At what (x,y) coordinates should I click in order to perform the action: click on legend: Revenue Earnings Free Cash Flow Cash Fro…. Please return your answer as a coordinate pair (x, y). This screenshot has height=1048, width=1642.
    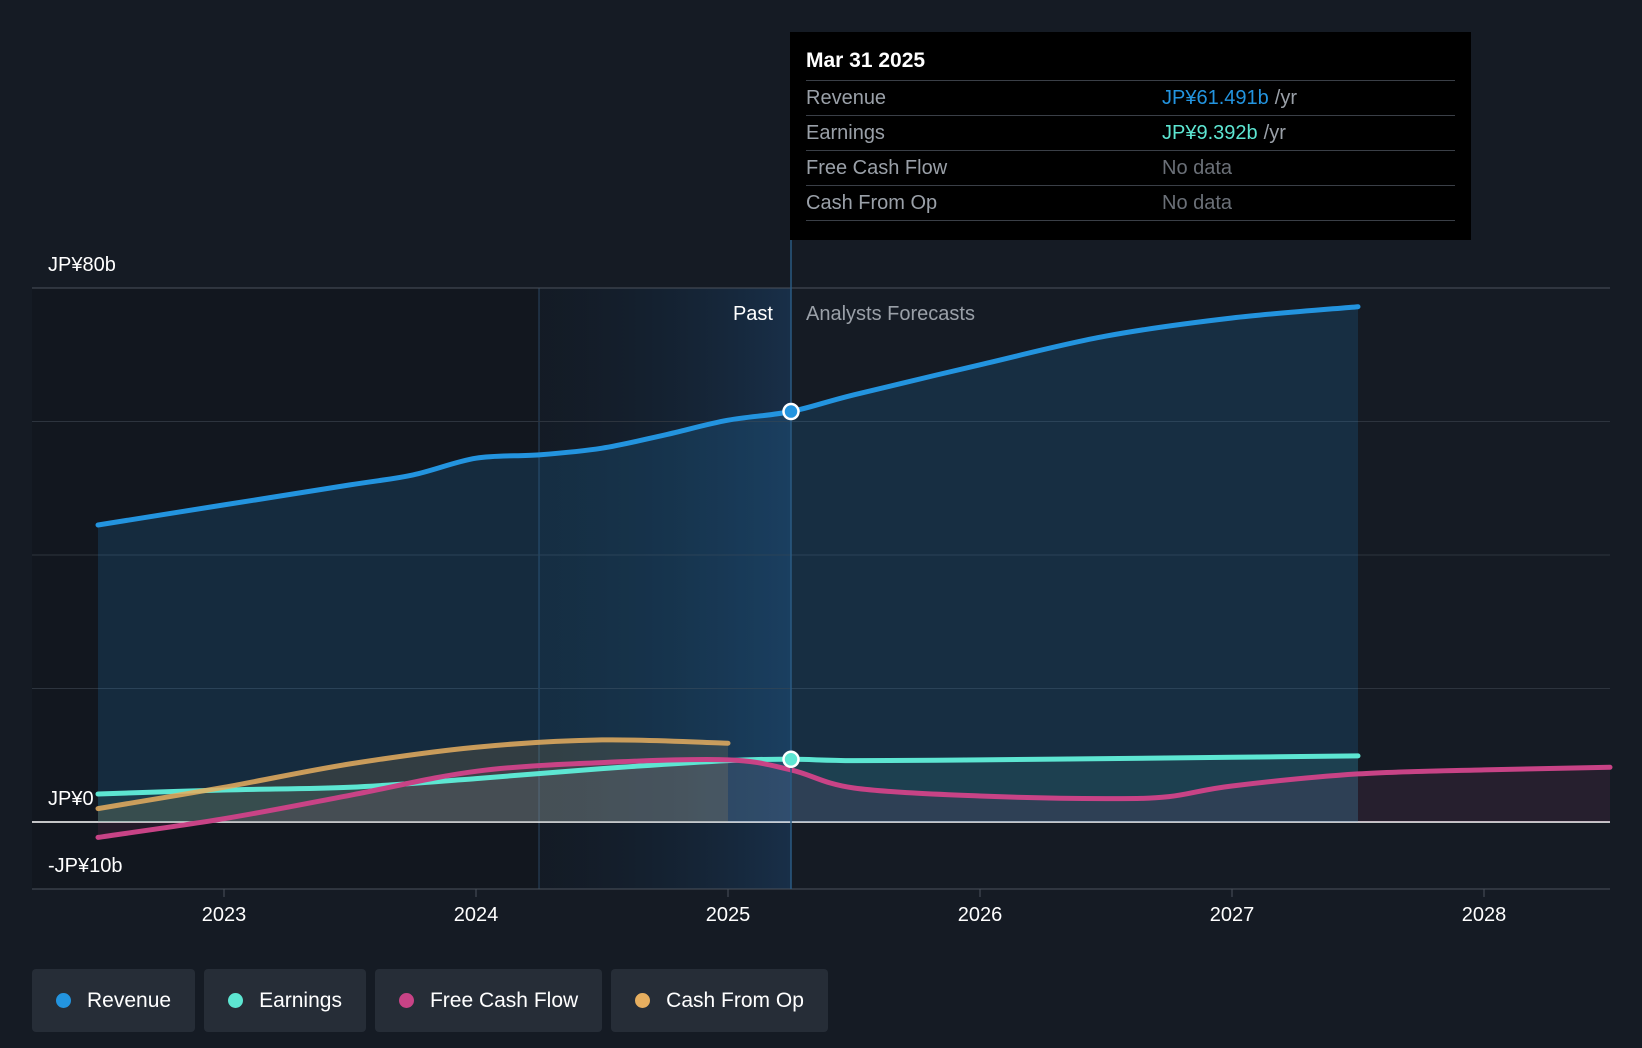
    Looking at the image, I should click on (430, 1000).